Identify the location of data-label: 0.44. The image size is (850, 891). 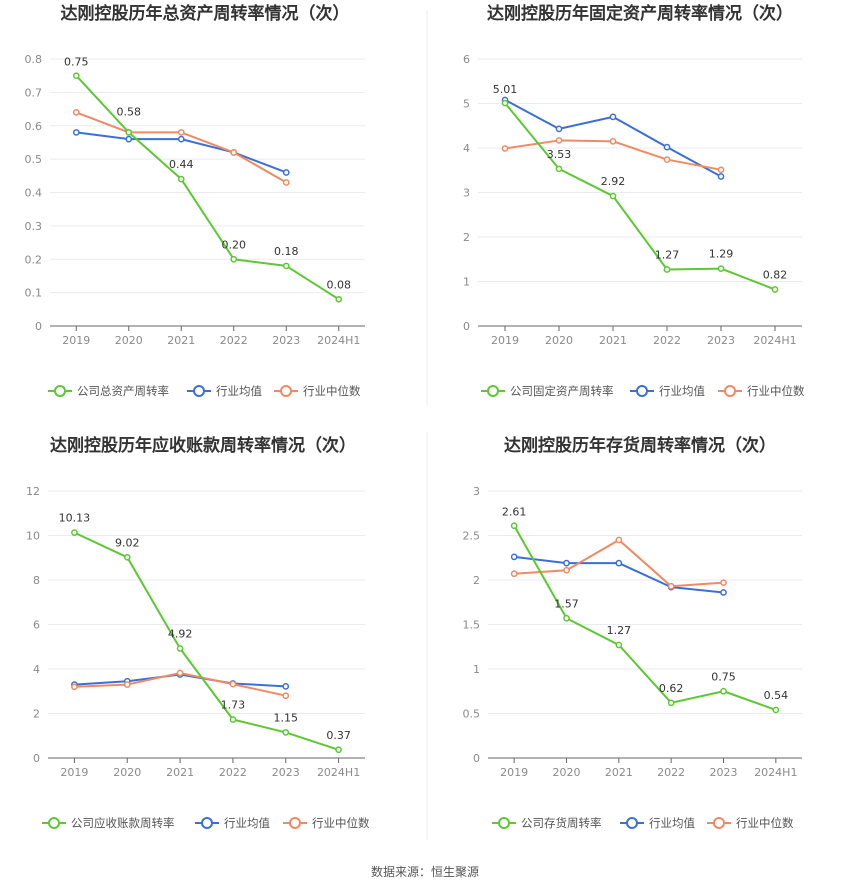
(181, 164).